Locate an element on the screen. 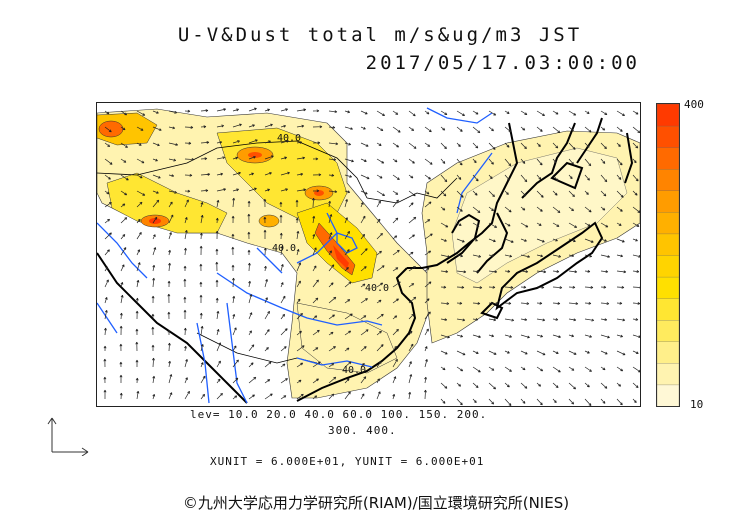  hotspot-streak-core is located at coordinates (341, 257).